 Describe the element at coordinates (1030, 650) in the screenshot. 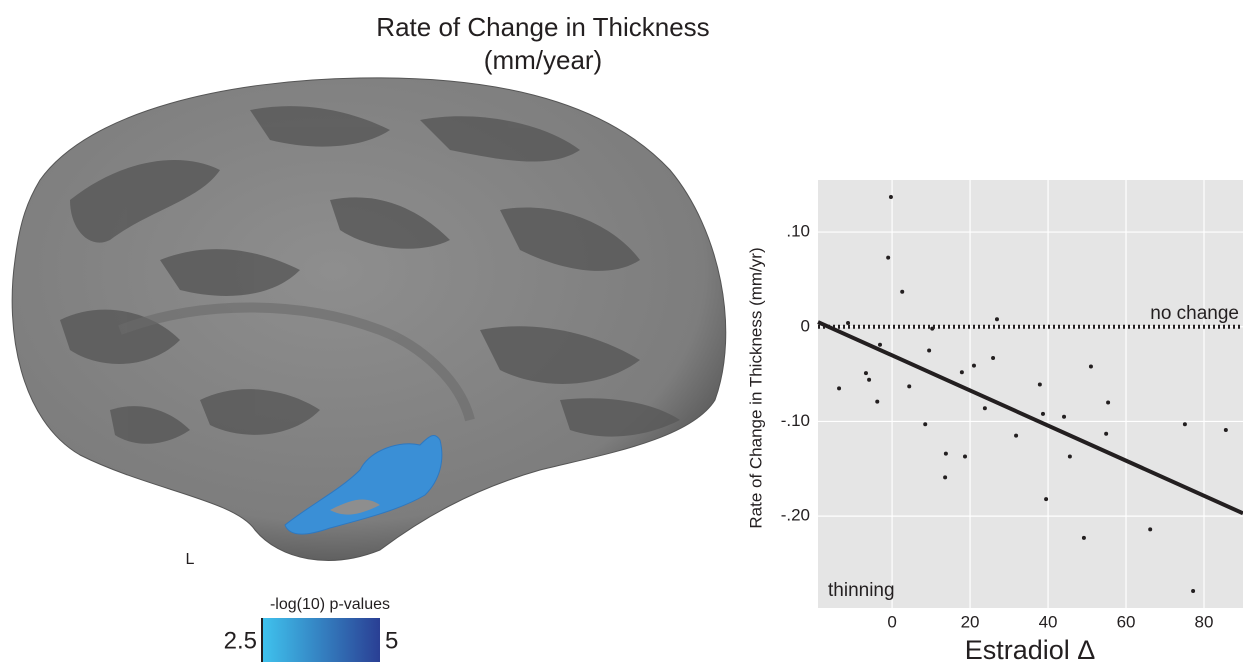

I see `x-axis-label: Estradiol Δ` at that location.